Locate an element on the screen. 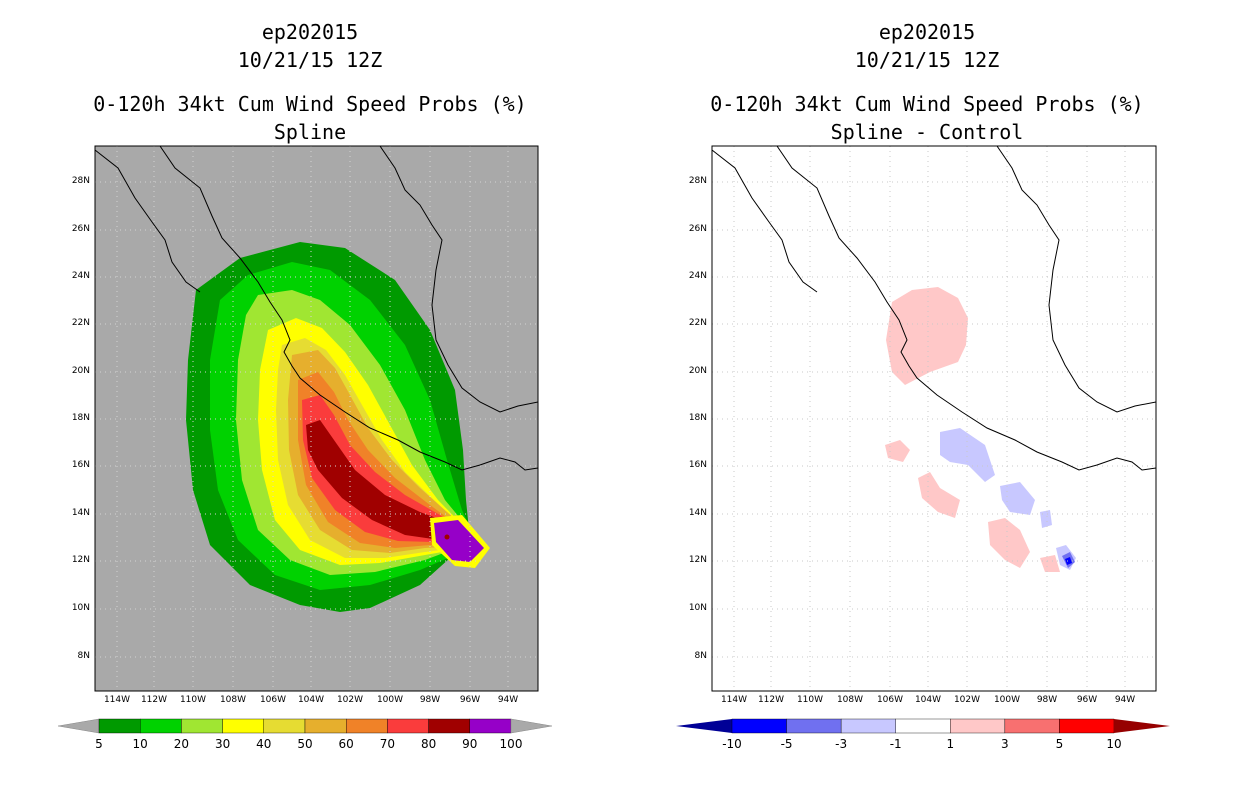 The height and width of the screenshot is (800, 1236). right-colorbar-swatches is located at coordinates (923, 726).